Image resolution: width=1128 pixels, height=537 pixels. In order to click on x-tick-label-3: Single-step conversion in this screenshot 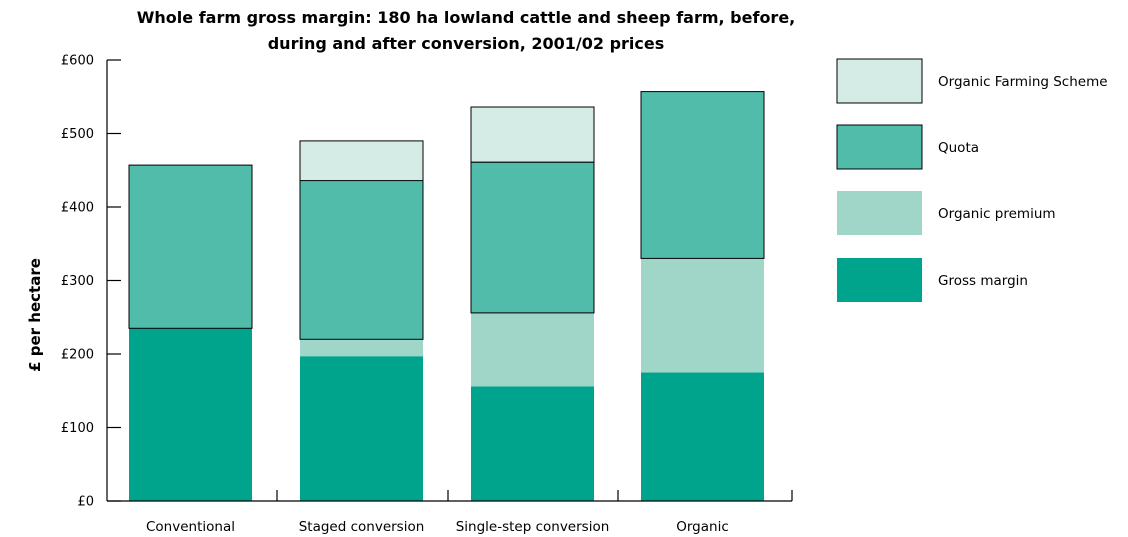, I will do `click(533, 527)`.